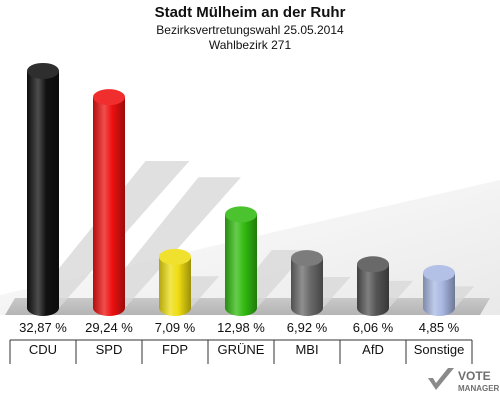 This screenshot has width=500, height=400. What do you see at coordinates (250, 45) in the screenshot?
I see `district-label: Wahlbezirk 271` at bounding box center [250, 45].